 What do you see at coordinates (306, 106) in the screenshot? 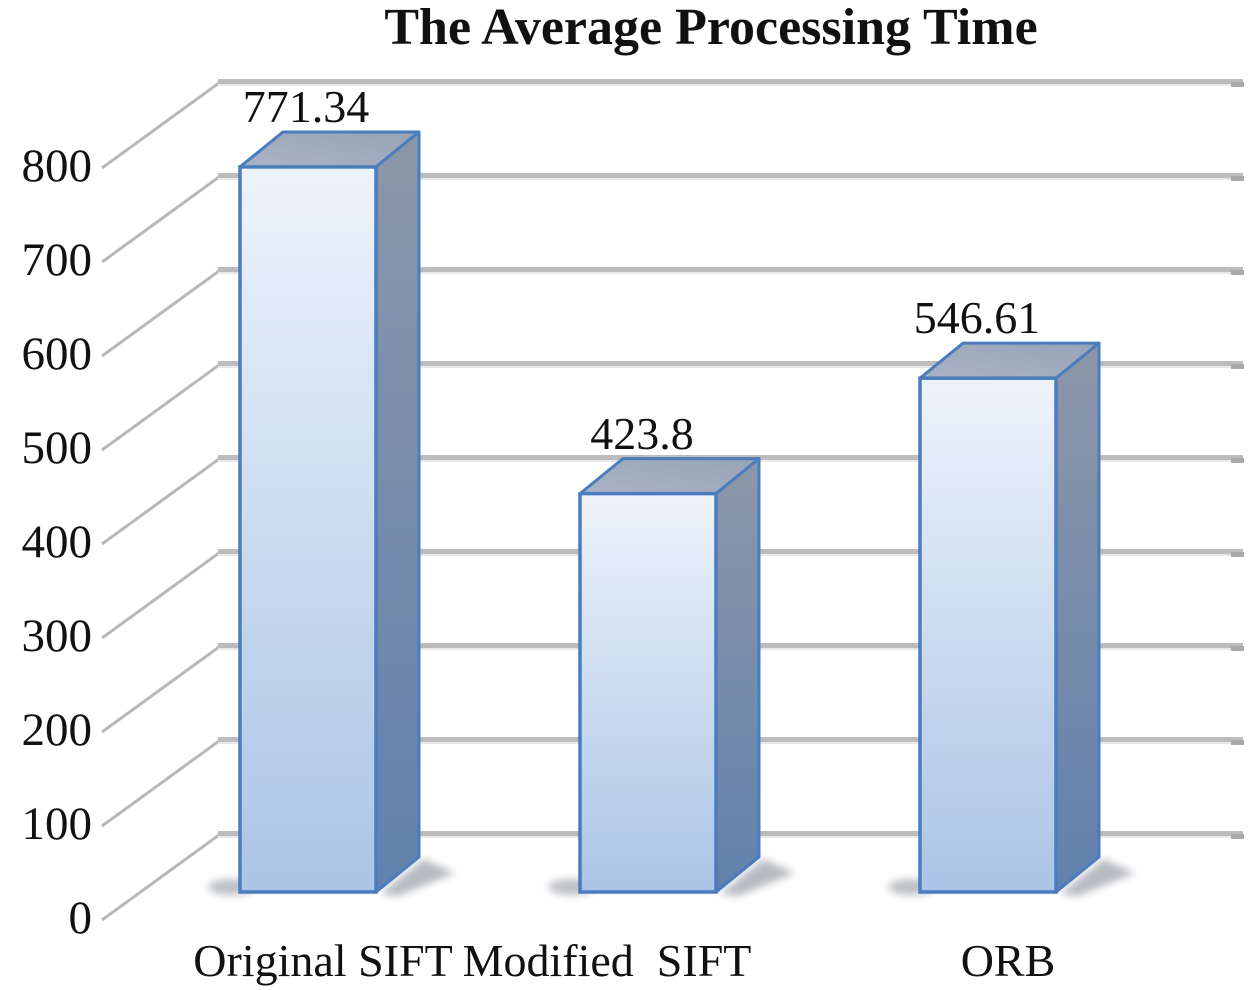
I see `value-label: 771.34` at bounding box center [306, 106].